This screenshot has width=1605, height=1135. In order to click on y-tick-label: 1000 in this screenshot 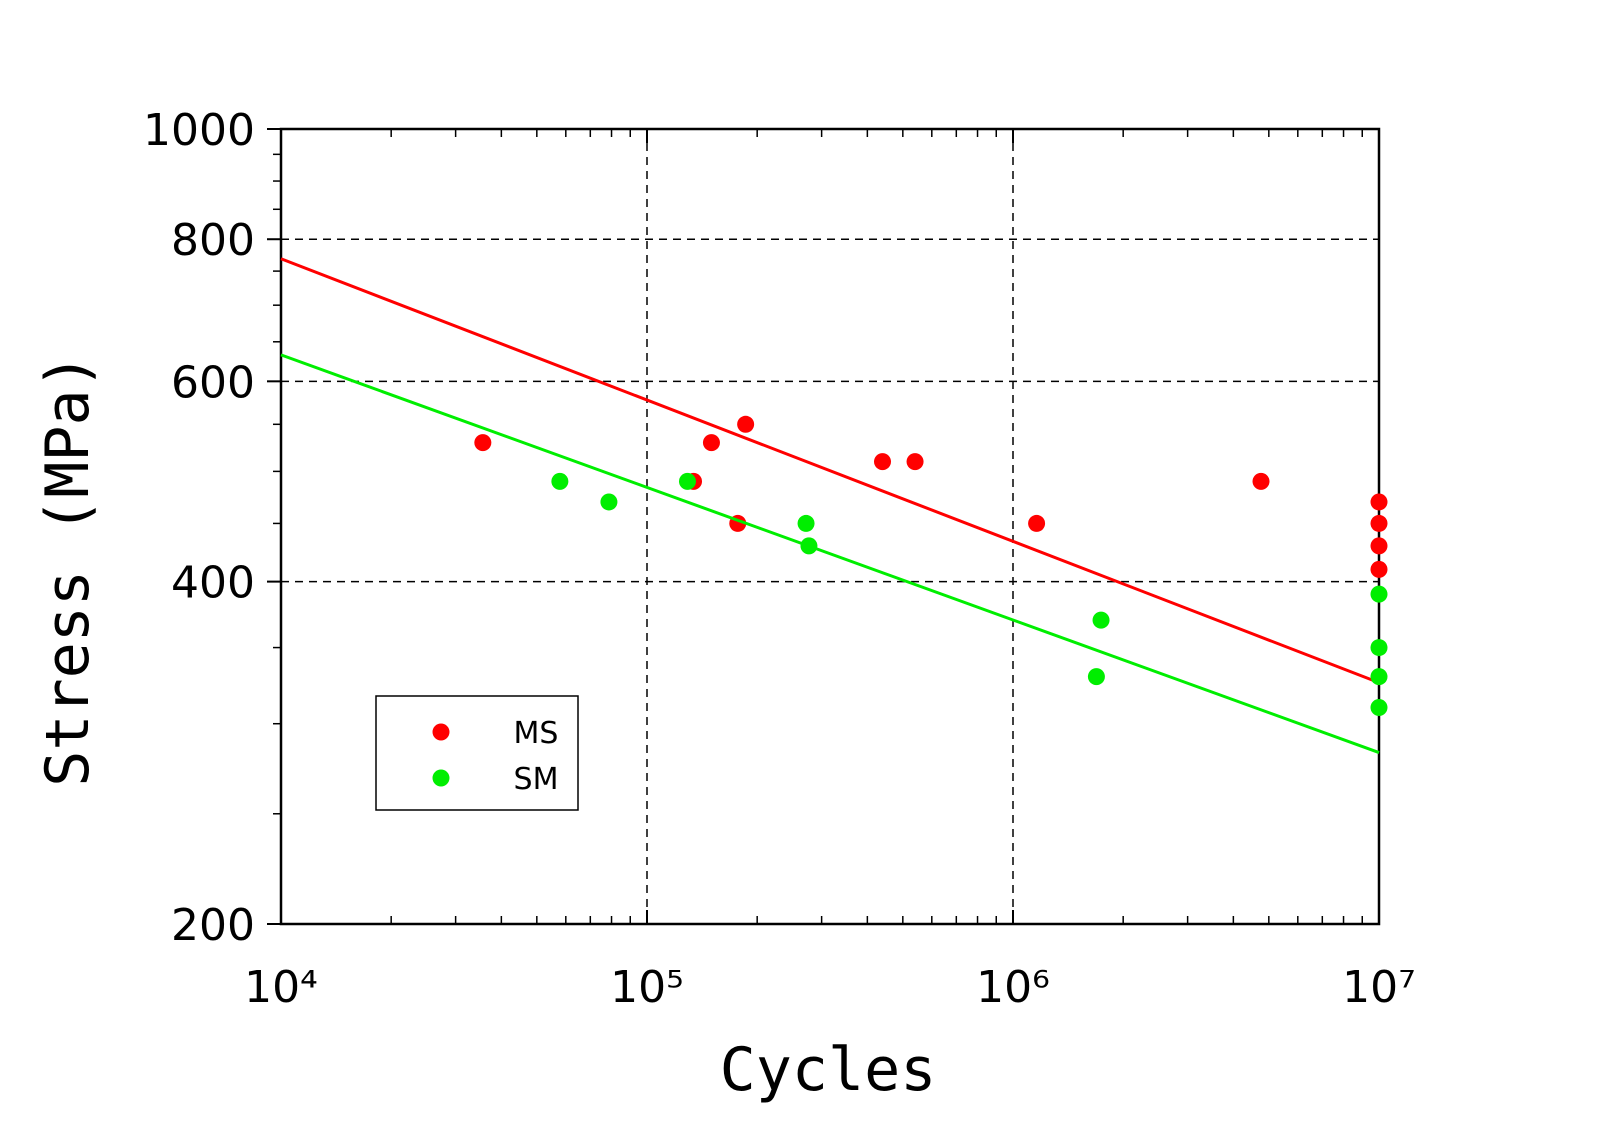, I will do `click(199, 130)`.